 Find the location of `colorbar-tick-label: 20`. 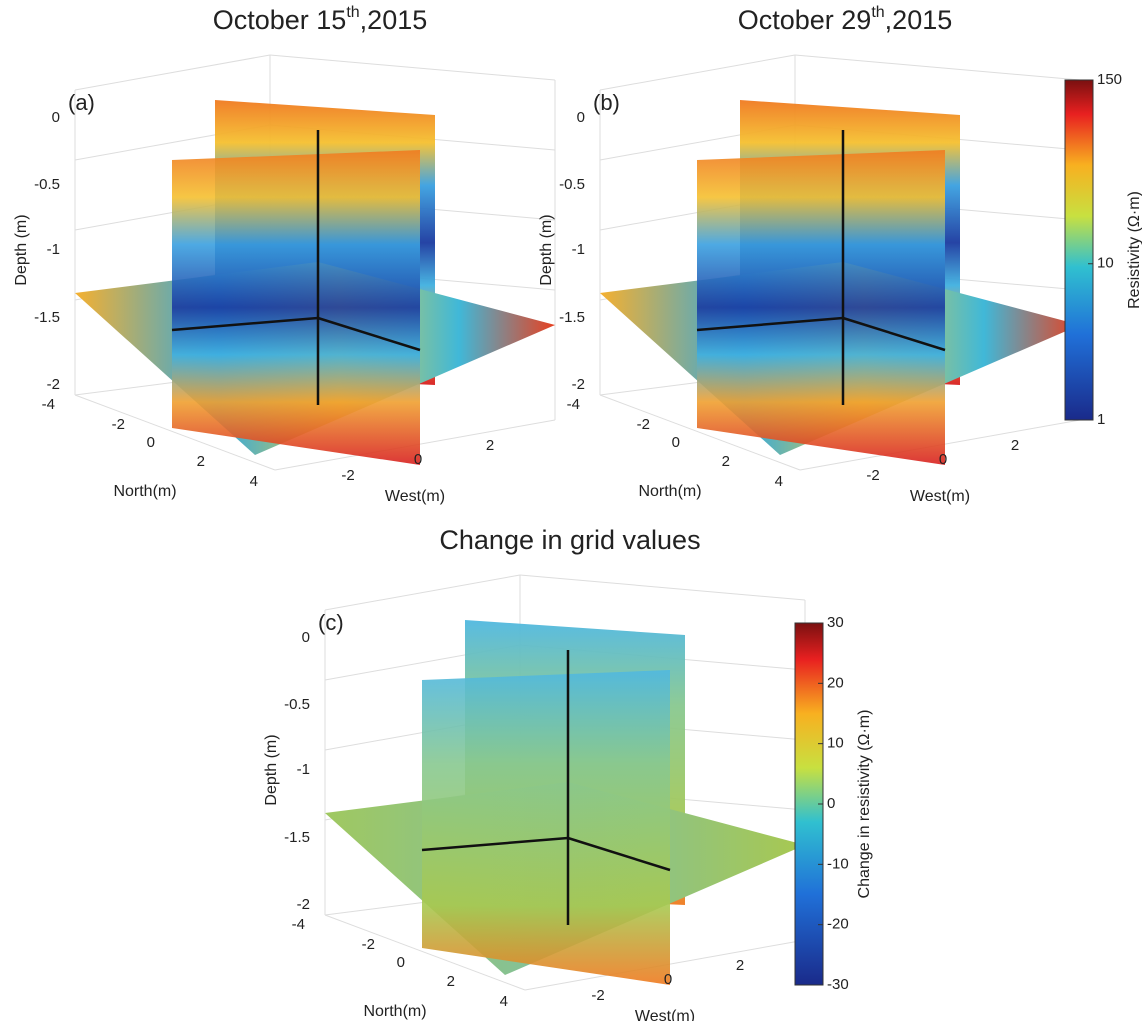

colorbar-tick-label: 20 is located at coordinates (835, 682).